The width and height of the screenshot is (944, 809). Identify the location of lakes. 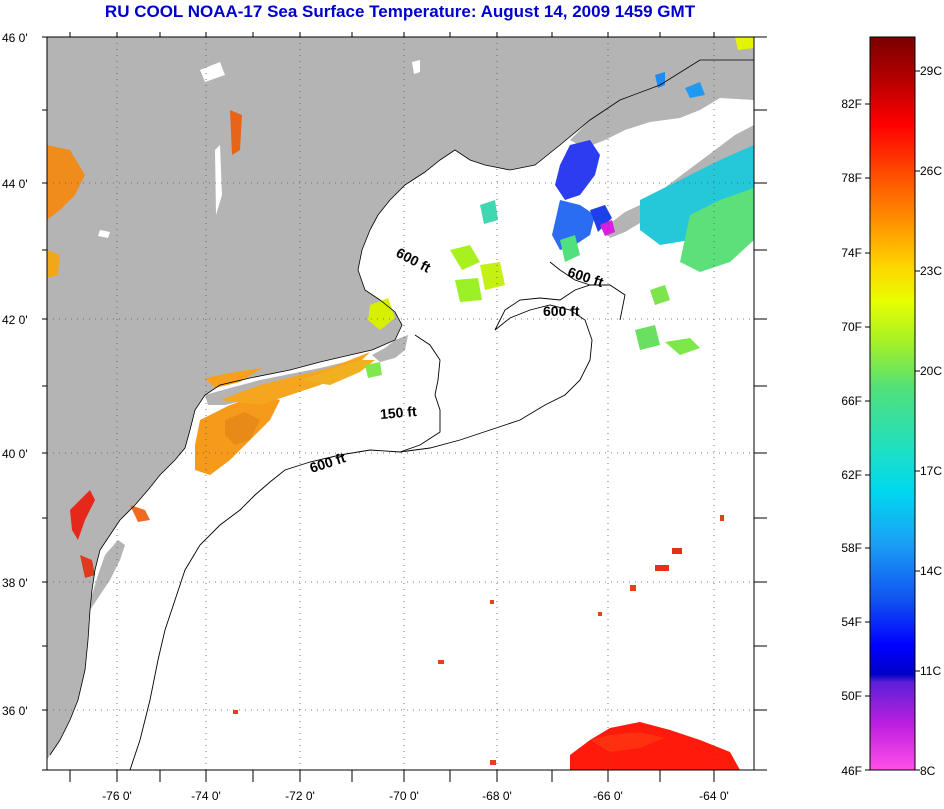
(259, 149).